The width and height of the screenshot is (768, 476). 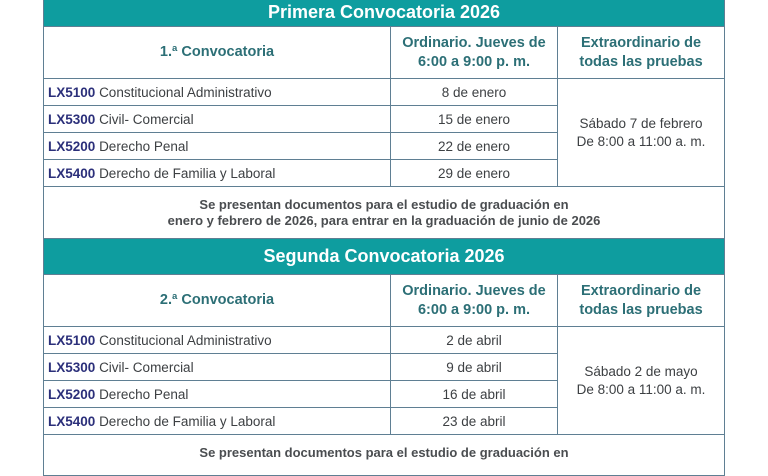 I want to click on extraordinario-date: Sábado 2 de mayo De 8:00 a 11:00 a. m., so click(x=641, y=380).